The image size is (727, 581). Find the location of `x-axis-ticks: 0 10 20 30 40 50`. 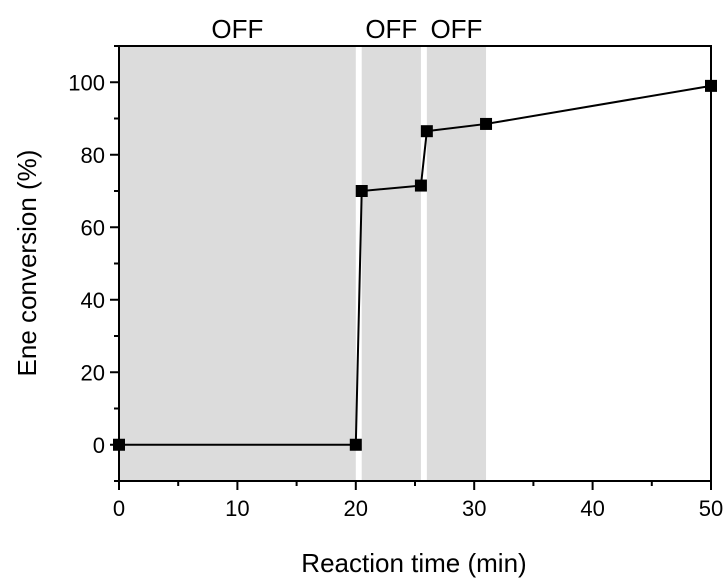

x-axis-ticks: 0 10 20 30 40 50 is located at coordinates (418, 501).